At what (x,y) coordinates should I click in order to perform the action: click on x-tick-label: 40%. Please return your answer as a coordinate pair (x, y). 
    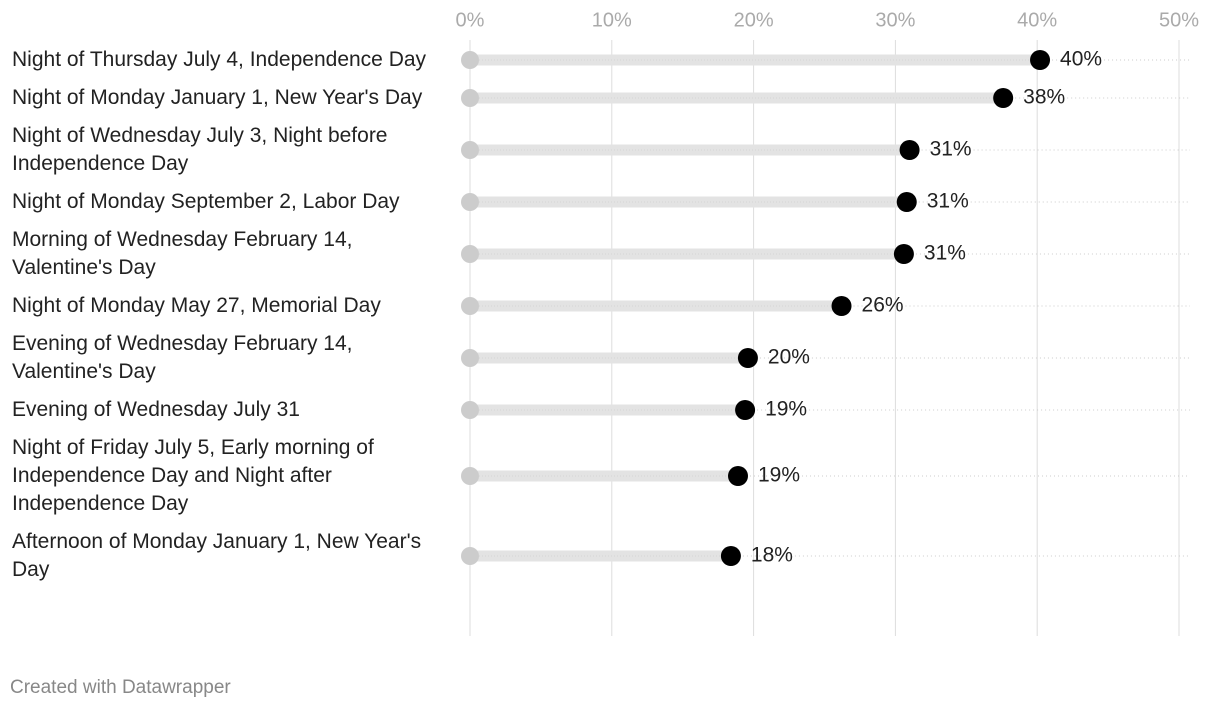
    Looking at the image, I should click on (1037, 20).